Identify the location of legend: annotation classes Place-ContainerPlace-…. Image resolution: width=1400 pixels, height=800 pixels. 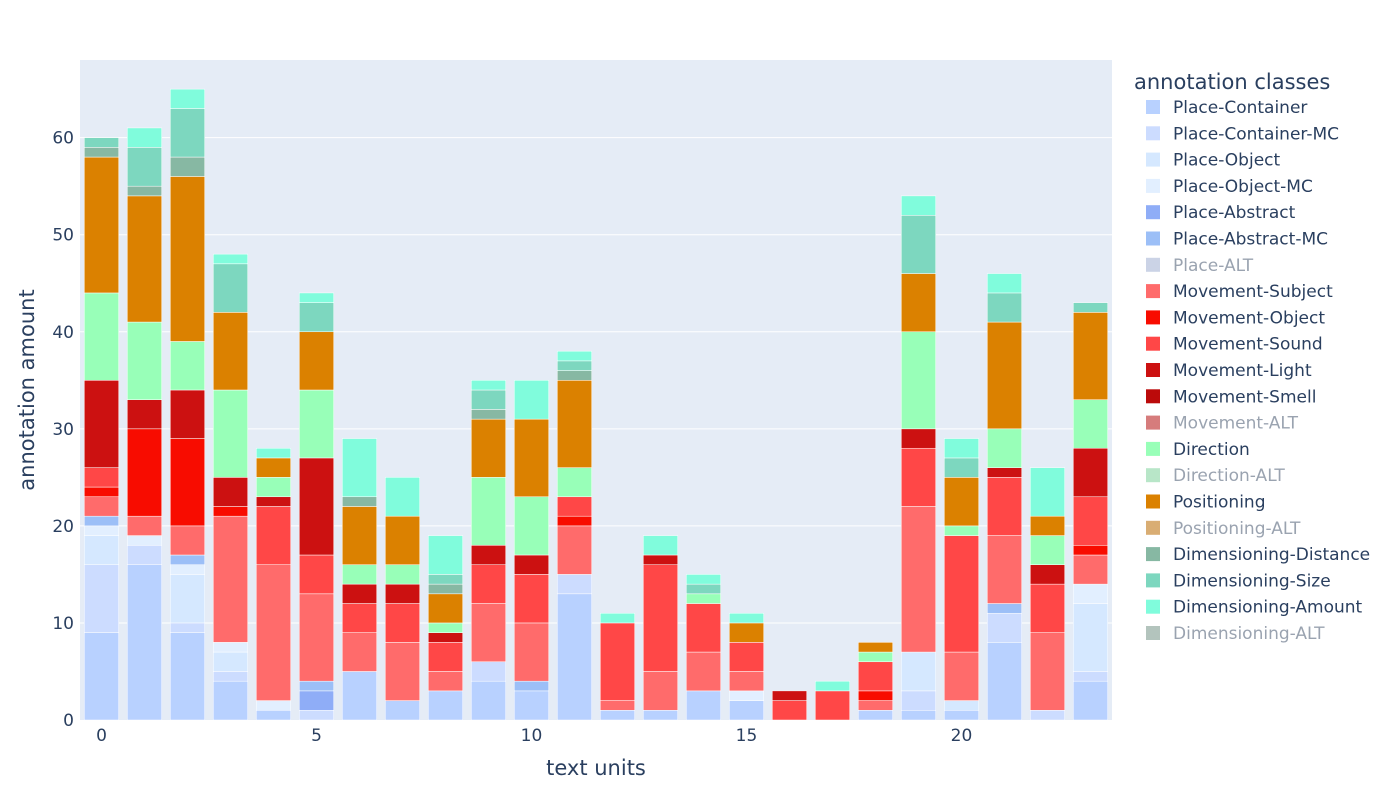
(1252, 357).